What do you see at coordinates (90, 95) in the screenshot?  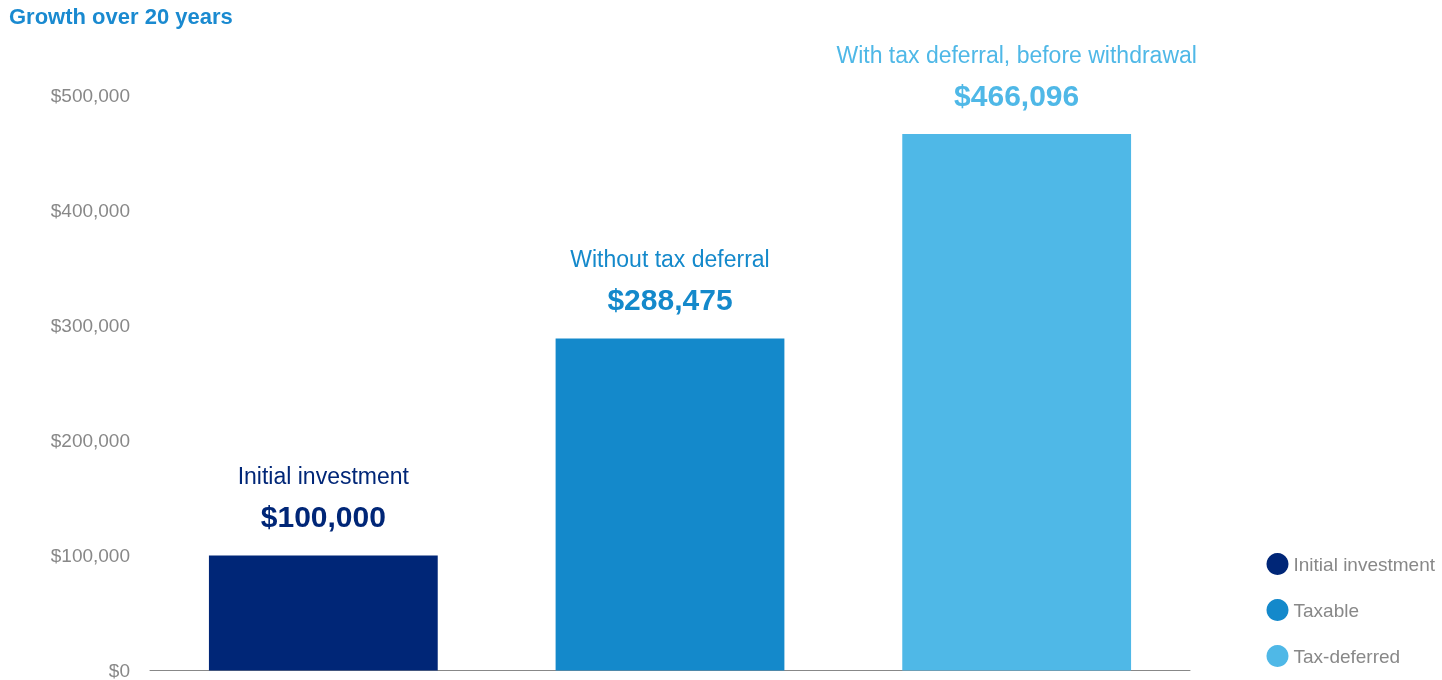 I see `y-tick-label: $500,000` at bounding box center [90, 95].